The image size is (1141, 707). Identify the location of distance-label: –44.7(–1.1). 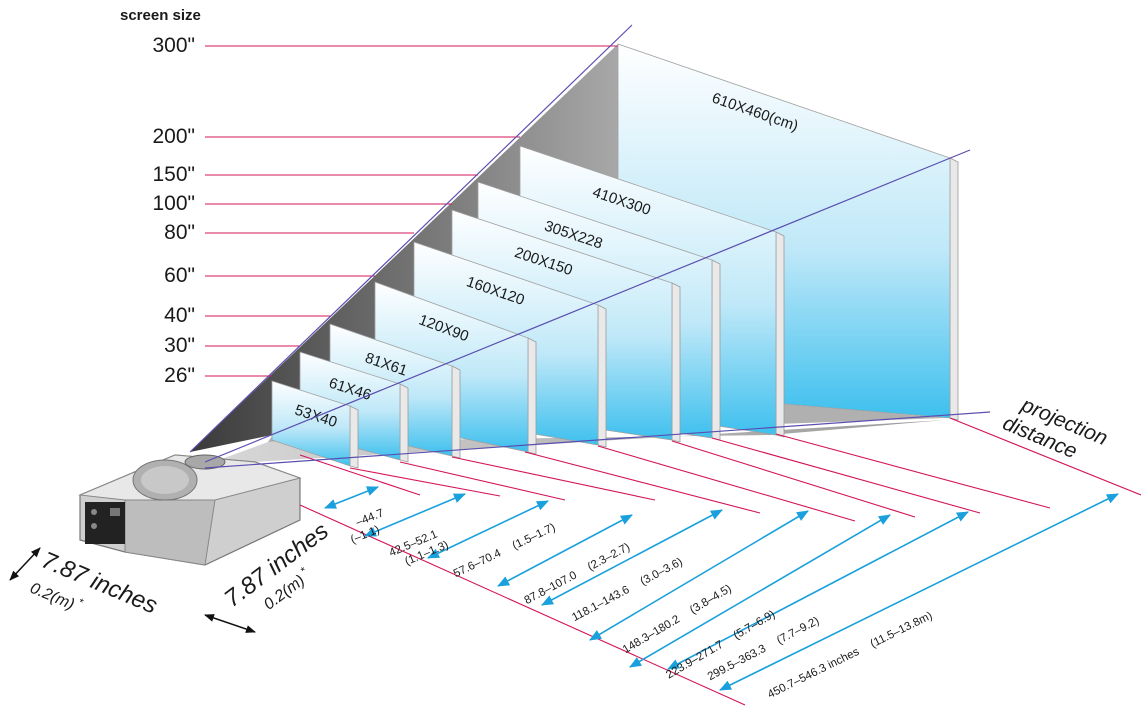
(367, 526).